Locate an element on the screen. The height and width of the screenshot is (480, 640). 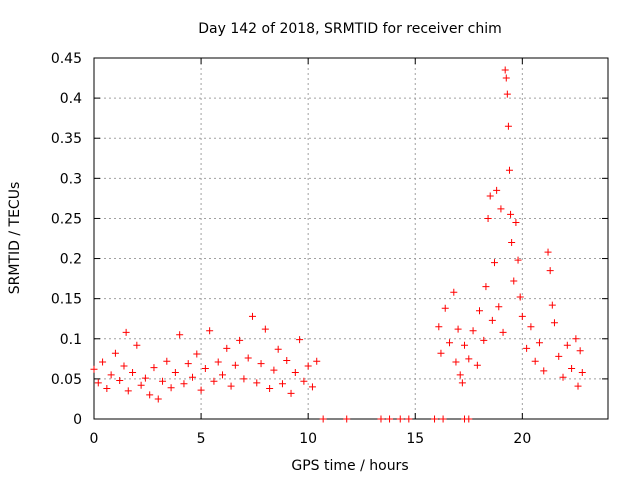
y-tick-label: 0.05 is located at coordinates (66, 380).